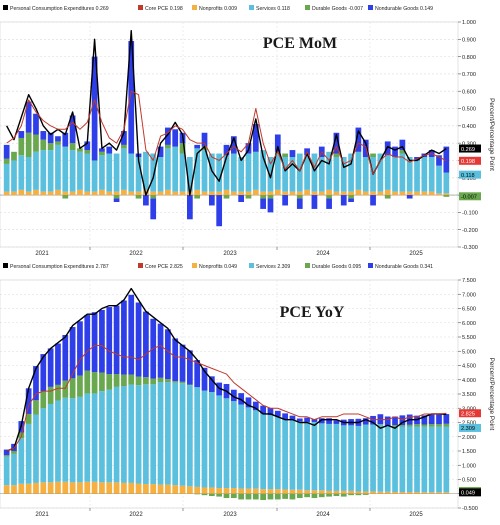  Describe the element at coordinates (491, 134) in the screenshot. I see `y-axis-label: Percent/Percentage Point` at that location.